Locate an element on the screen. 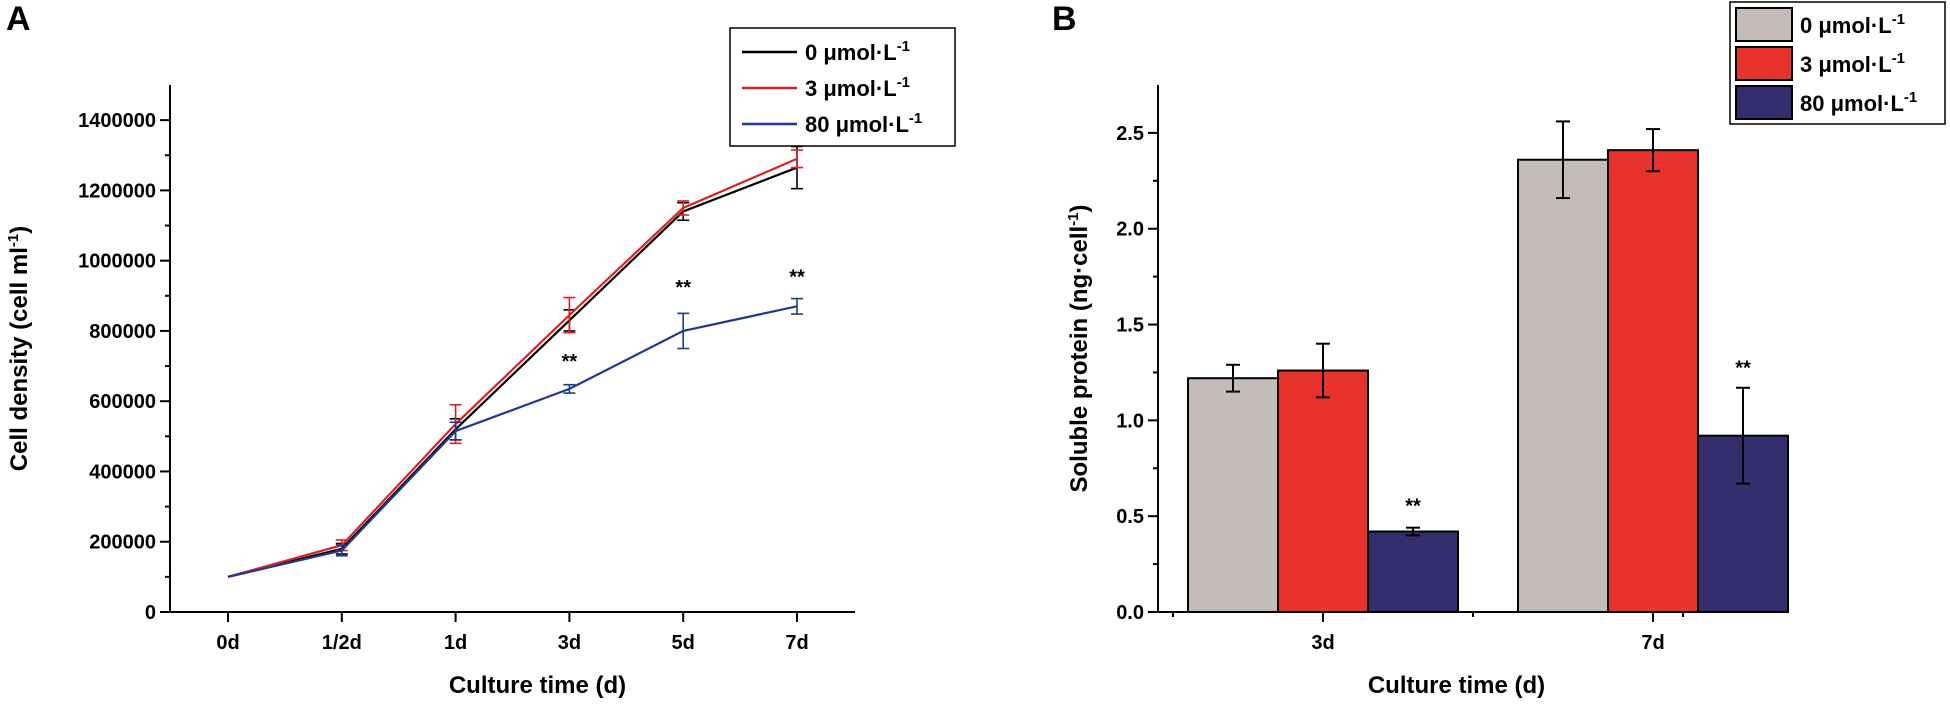 The width and height of the screenshot is (1950, 708). y-tick-label: 600000 is located at coordinates (122, 402).